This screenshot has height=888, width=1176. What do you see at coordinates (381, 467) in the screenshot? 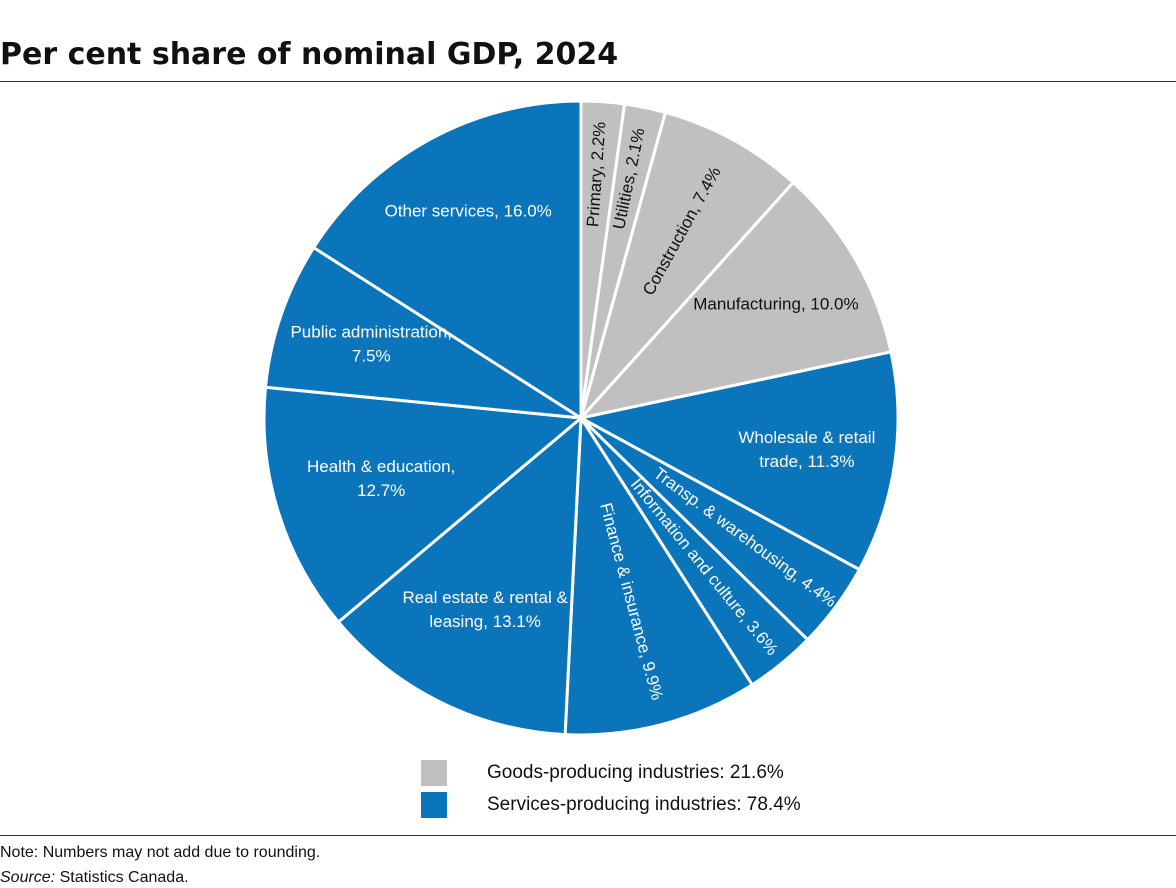
I see `slice-label-line: Health & education,` at bounding box center [381, 467].